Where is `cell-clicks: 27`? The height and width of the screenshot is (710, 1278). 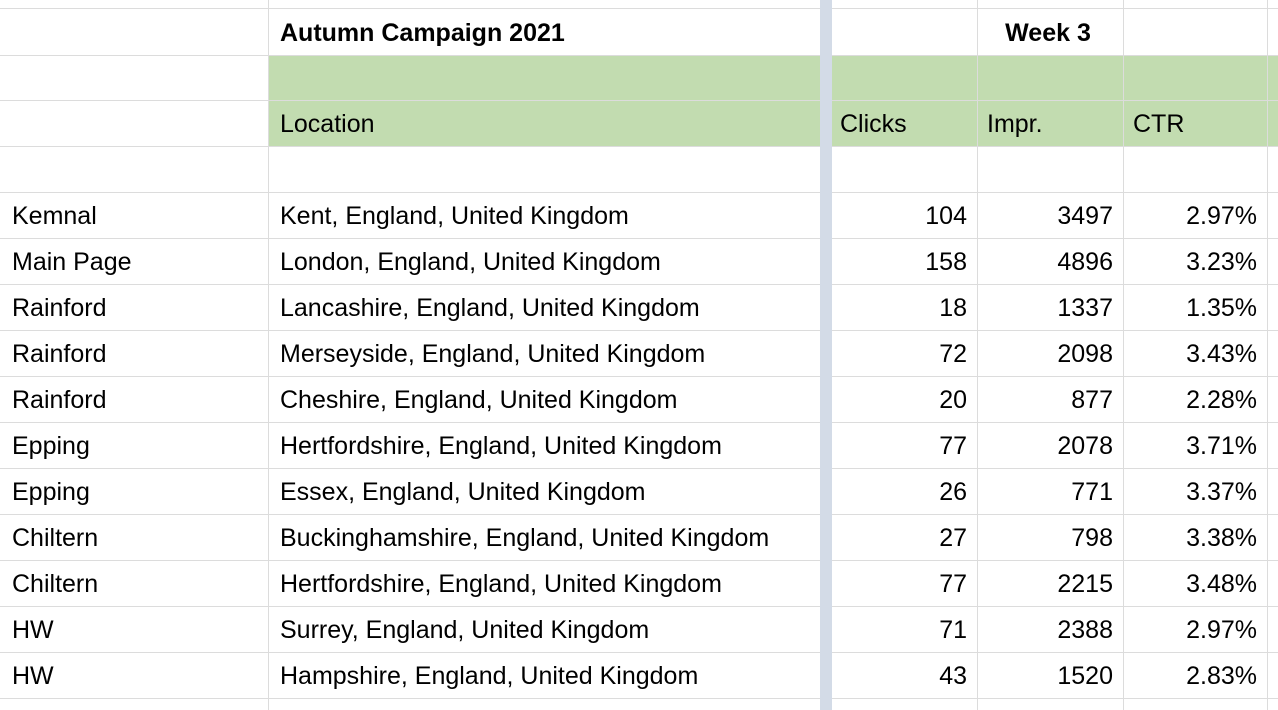
cell-clicks: 27 is located at coordinates (953, 538).